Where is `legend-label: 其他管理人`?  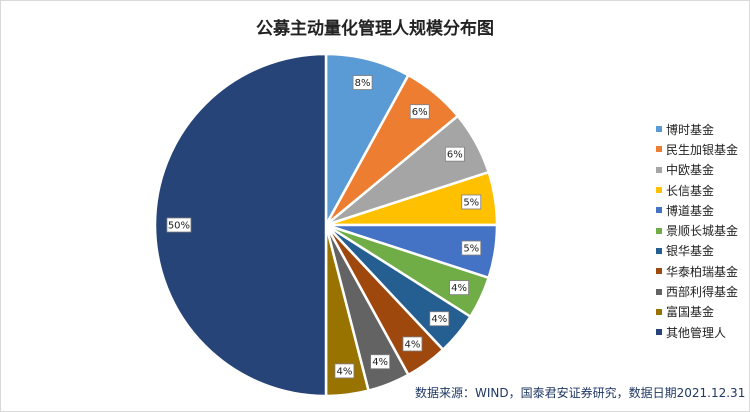
legend-label: 其他管理人 is located at coordinates (696, 332).